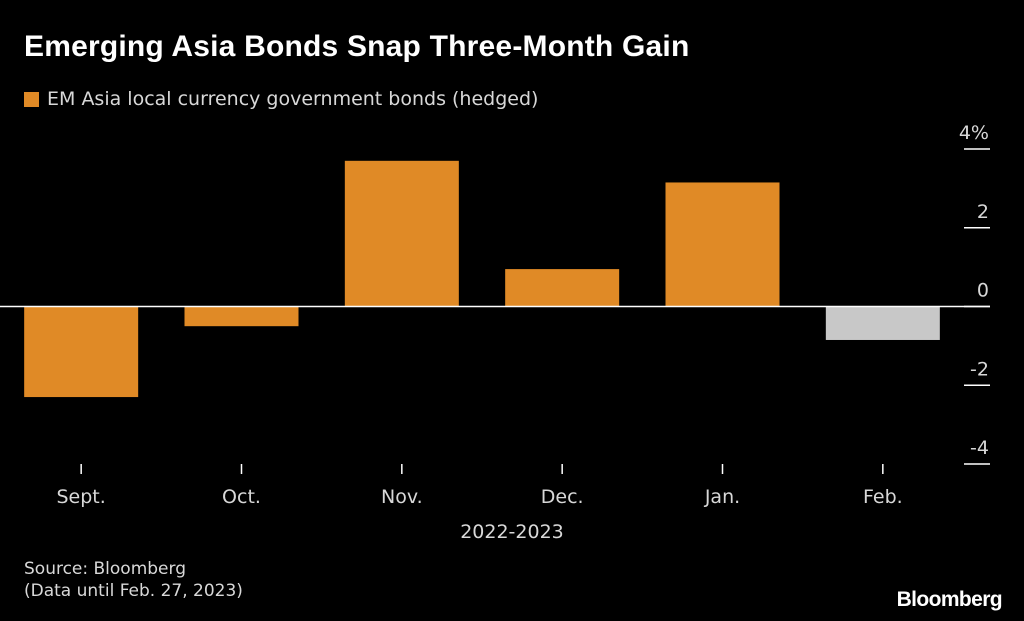  What do you see at coordinates (241, 497) in the screenshot?
I see `x-tick-label: Oct.` at bounding box center [241, 497].